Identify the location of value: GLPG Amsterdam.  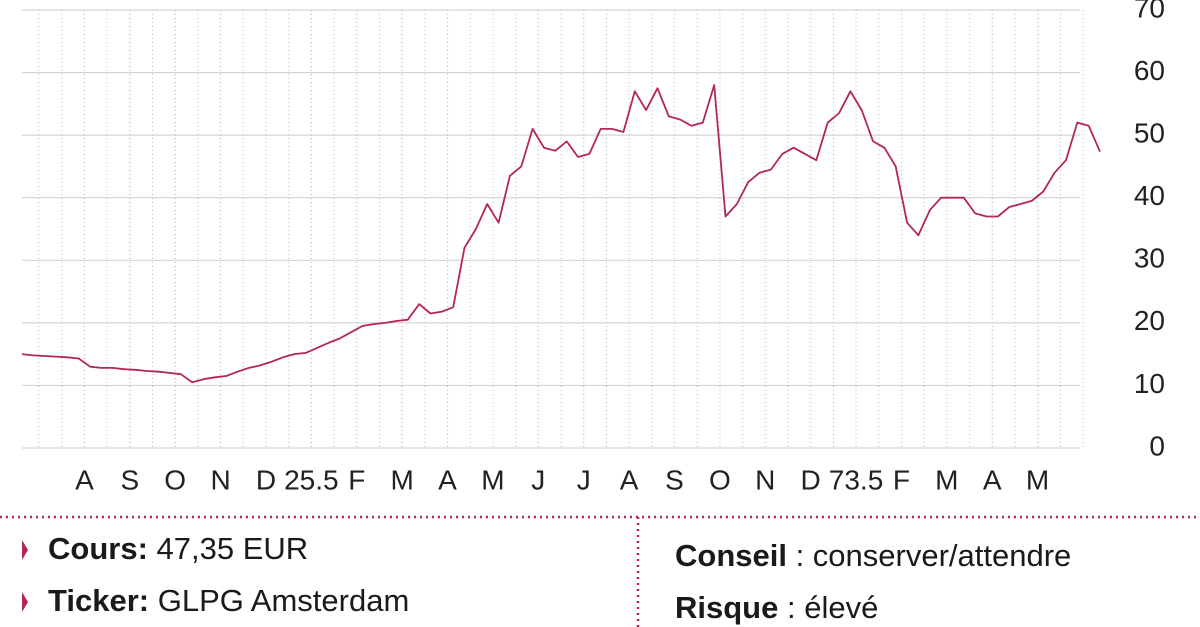
(284, 600).